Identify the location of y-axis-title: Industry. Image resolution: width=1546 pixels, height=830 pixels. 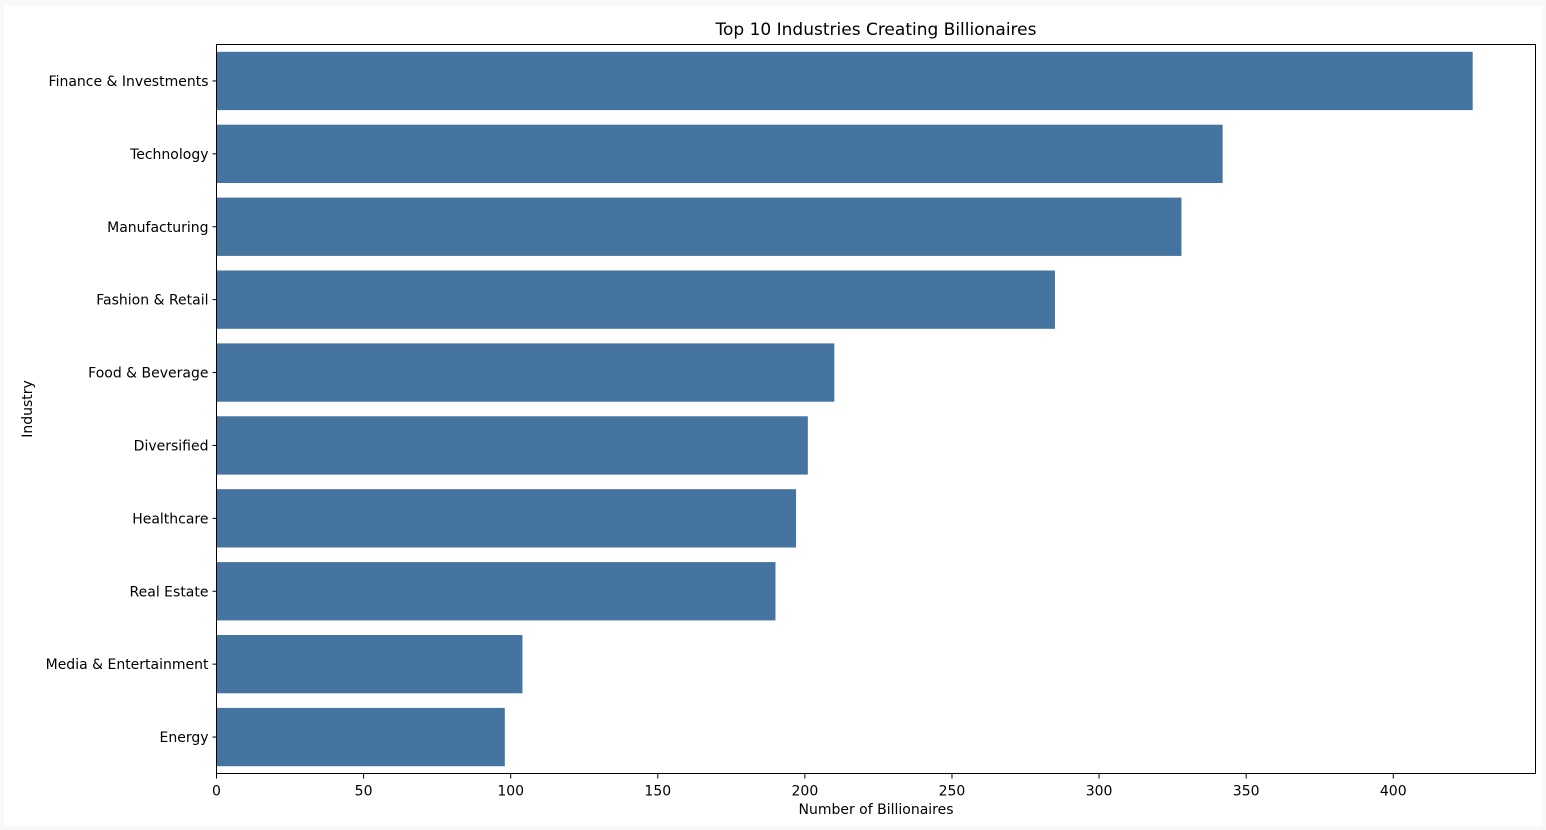
(28, 409).